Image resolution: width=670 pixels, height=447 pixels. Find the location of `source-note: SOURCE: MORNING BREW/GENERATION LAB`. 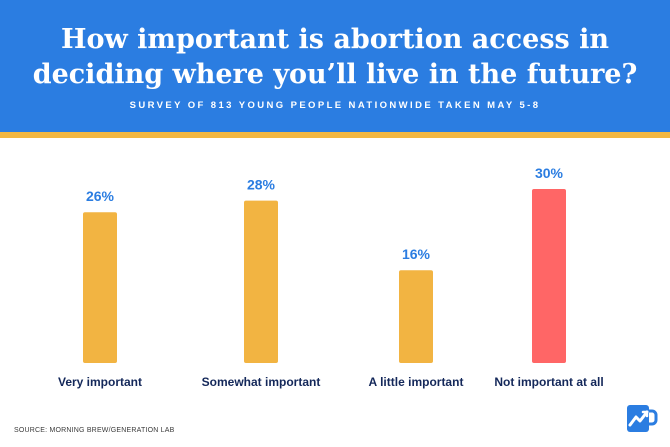

source-note: SOURCE: MORNING BREW/GENERATION LAB is located at coordinates (94, 430).